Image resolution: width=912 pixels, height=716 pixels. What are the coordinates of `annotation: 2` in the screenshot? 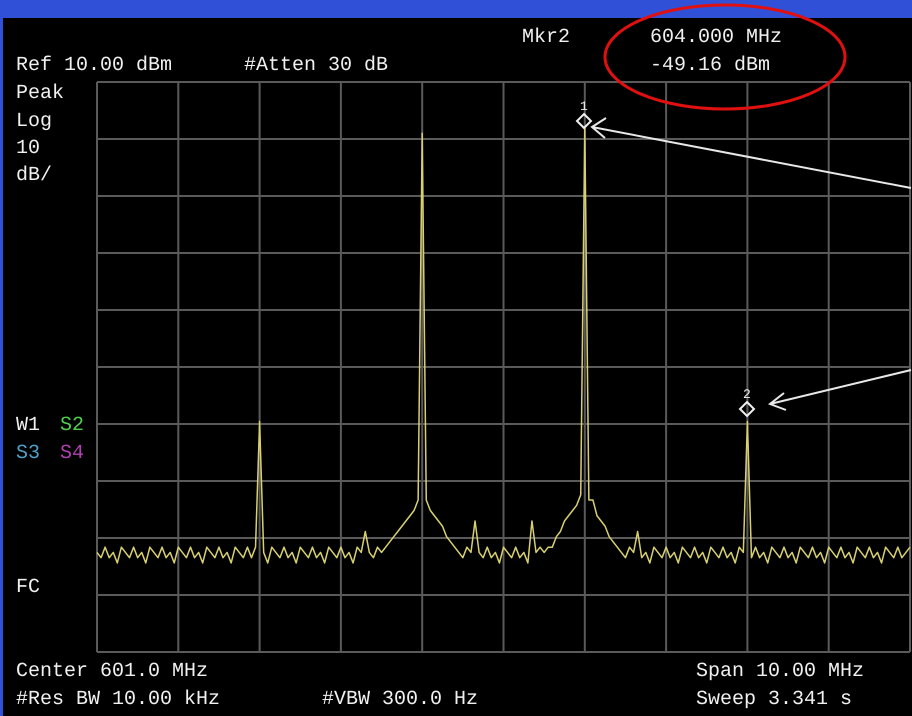 It's located at (747, 394).